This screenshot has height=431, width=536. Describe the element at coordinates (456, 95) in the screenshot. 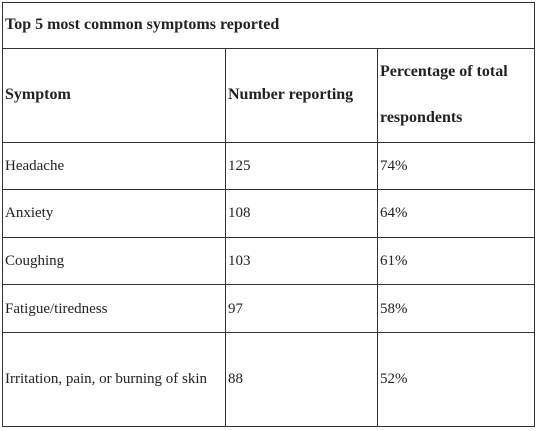

I see `column-header: Percentage of total respondents` at that location.